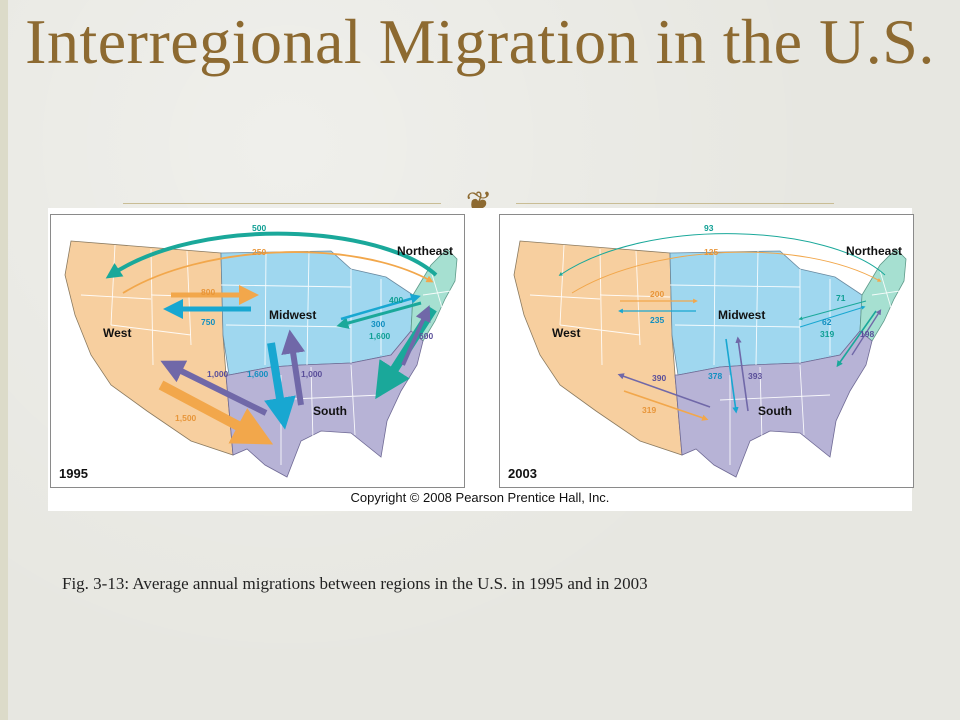 The height and width of the screenshot is (720, 960). What do you see at coordinates (378, 324) in the screenshot?
I see `flow-label: 300` at bounding box center [378, 324].